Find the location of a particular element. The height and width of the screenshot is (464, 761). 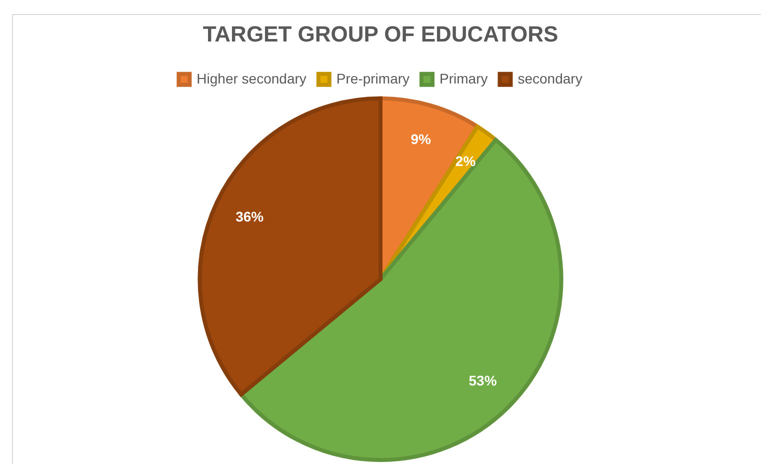

legend-label: Higher secondary is located at coordinates (251, 78).